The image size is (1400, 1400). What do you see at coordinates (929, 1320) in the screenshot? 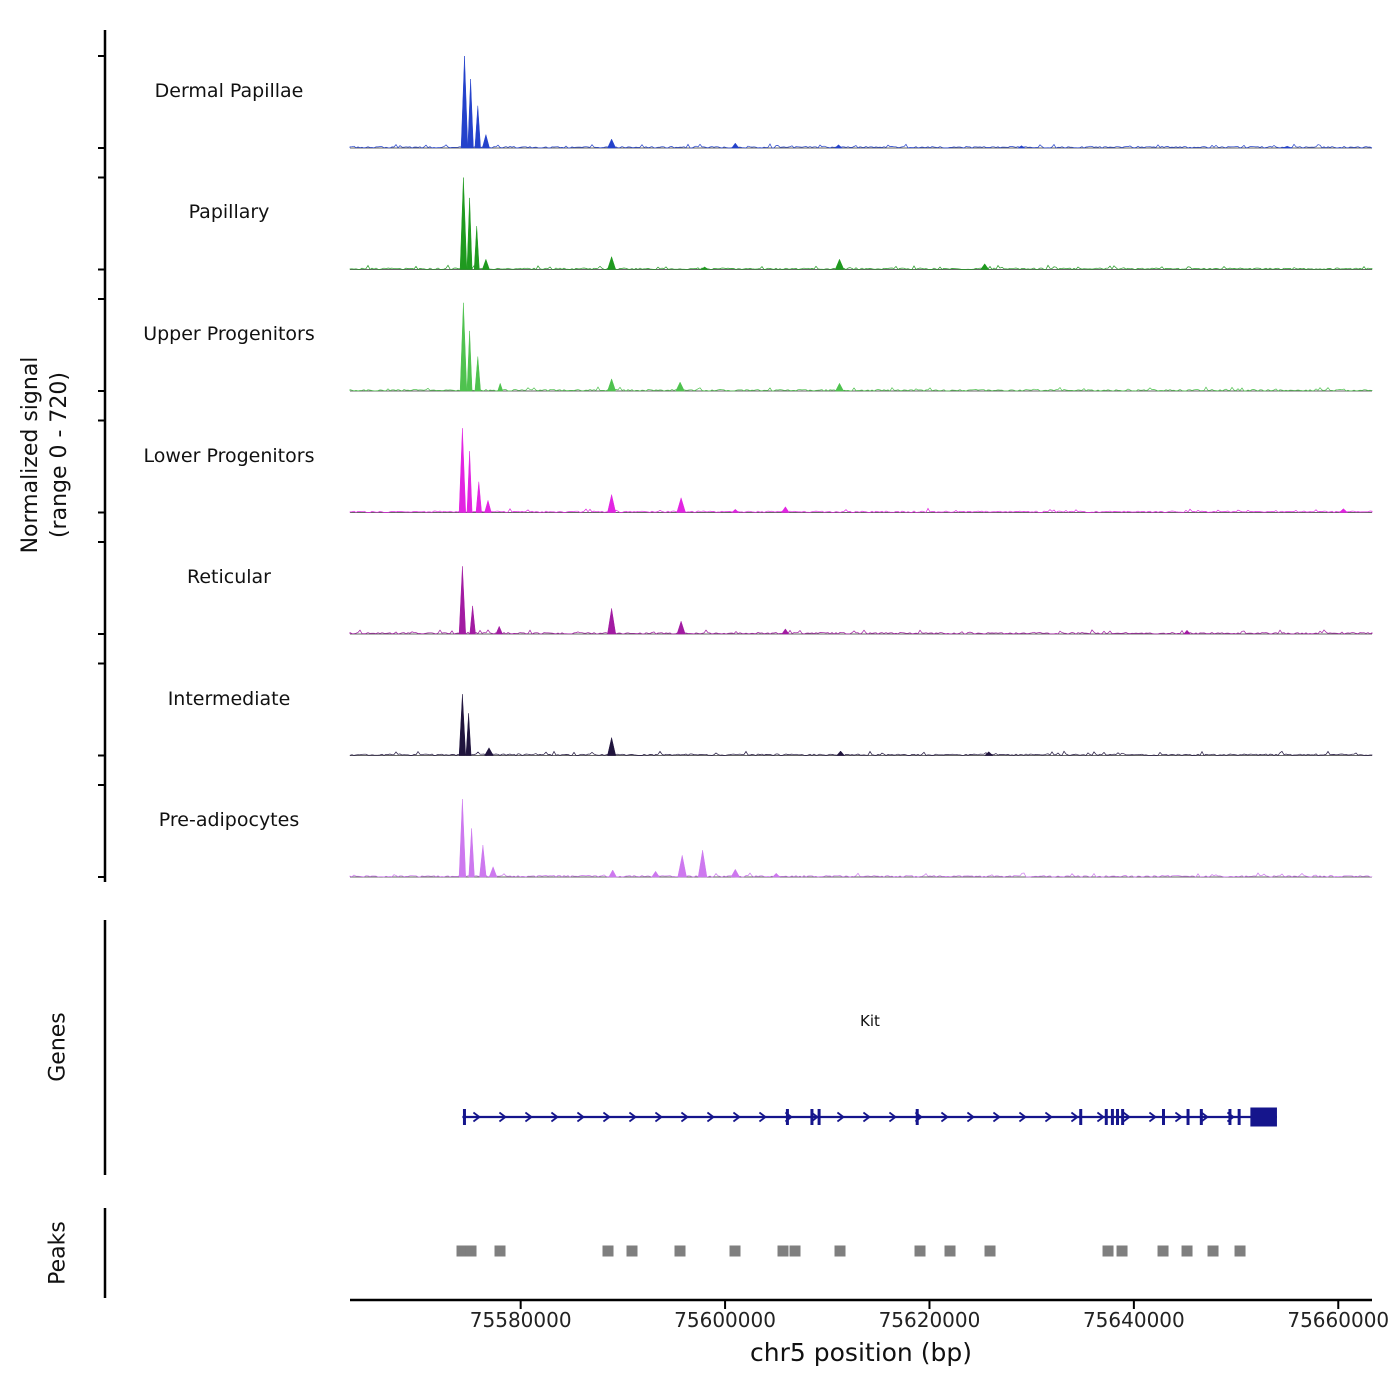
I see `x-axis-tick-label: 75620000` at bounding box center [929, 1320].